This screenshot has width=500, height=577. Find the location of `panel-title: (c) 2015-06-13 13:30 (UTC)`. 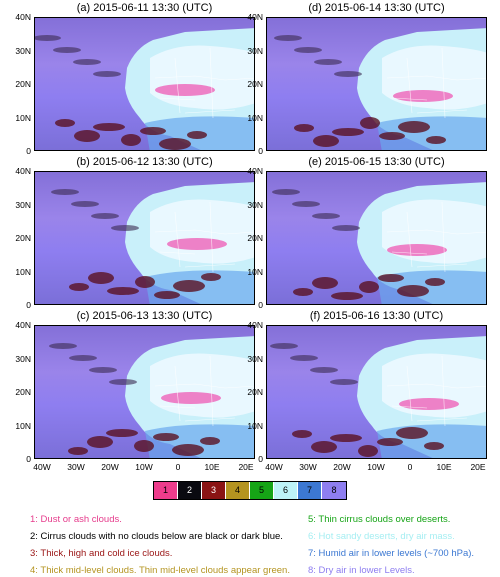

panel-title: (c) 2015-06-13 13:30 (UTC) is located at coordinates (144, 316).